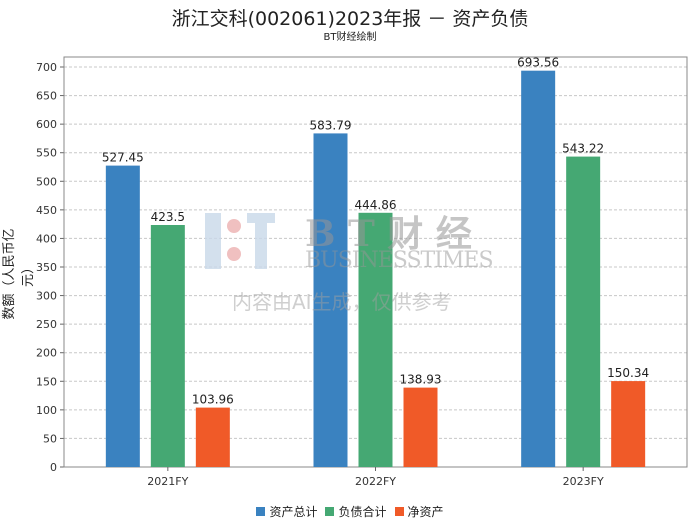  Describe the element at coordinates (362, 512) in the screenshot. I see `legend-label: 负债合计` at that location.